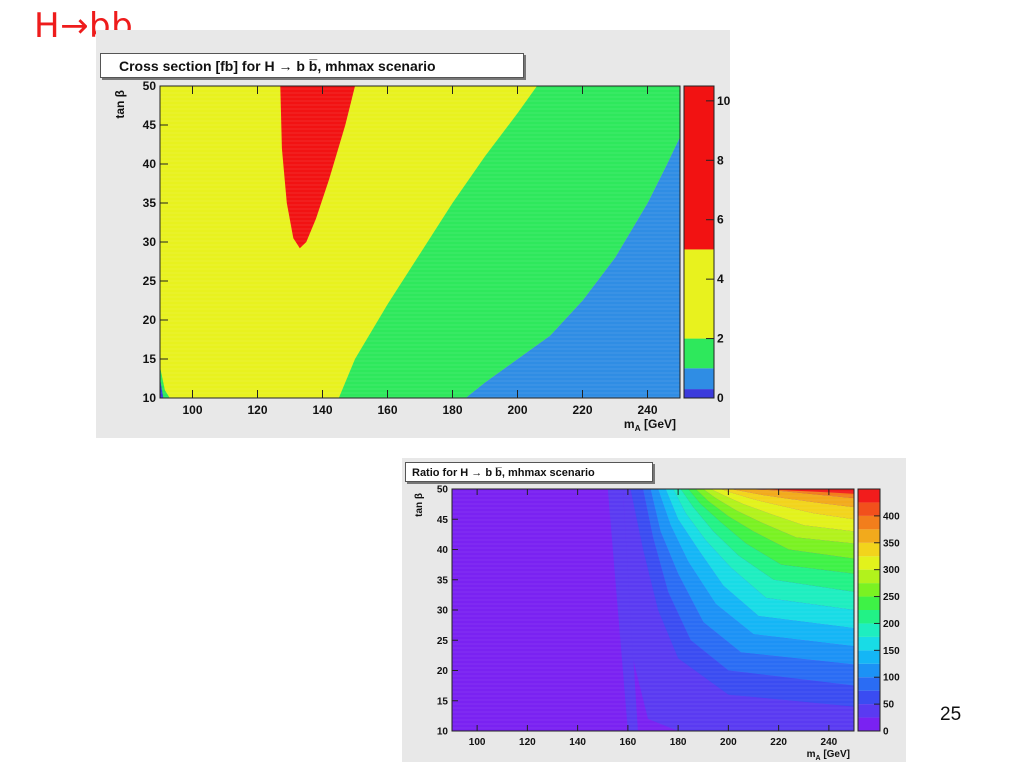 This screenshot has height=768, width=1024. What do you see at coordinates (165, 382) in the screenshot?
I see `region-lowcorner-green` at bounding box center [165, 382].